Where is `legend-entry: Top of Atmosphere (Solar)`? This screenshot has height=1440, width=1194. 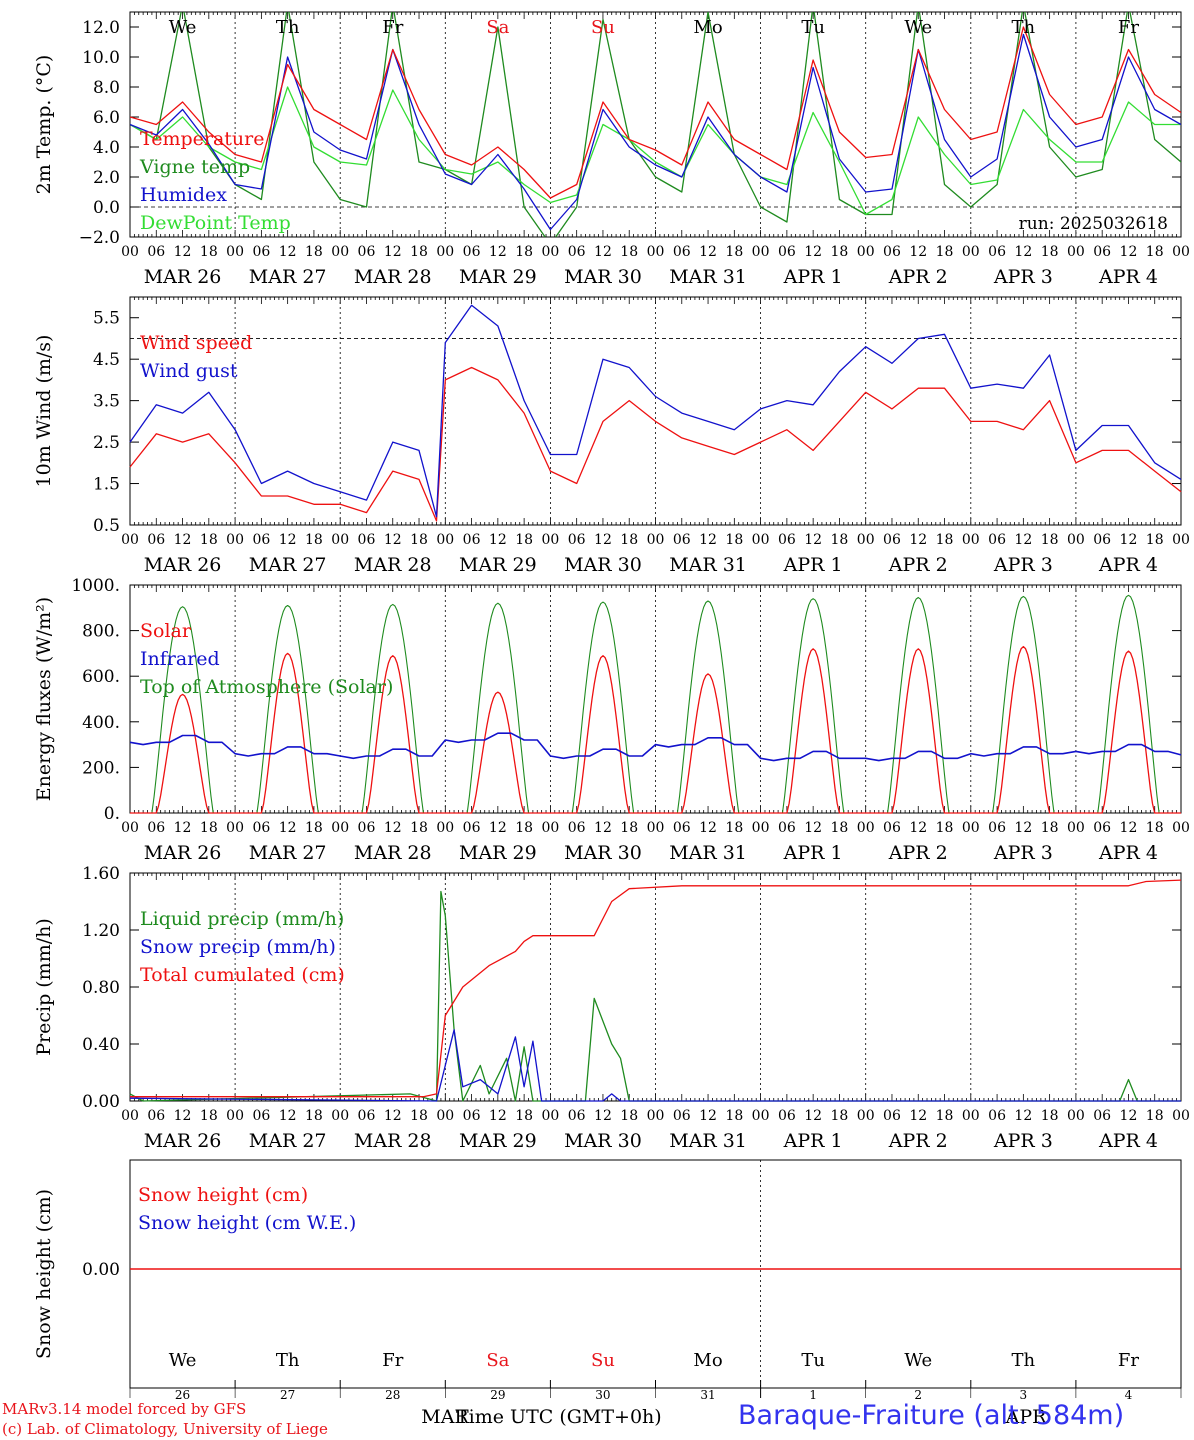 legend-entry: Top of Atmosphere (Solar) is located at coordinates (266, 687).